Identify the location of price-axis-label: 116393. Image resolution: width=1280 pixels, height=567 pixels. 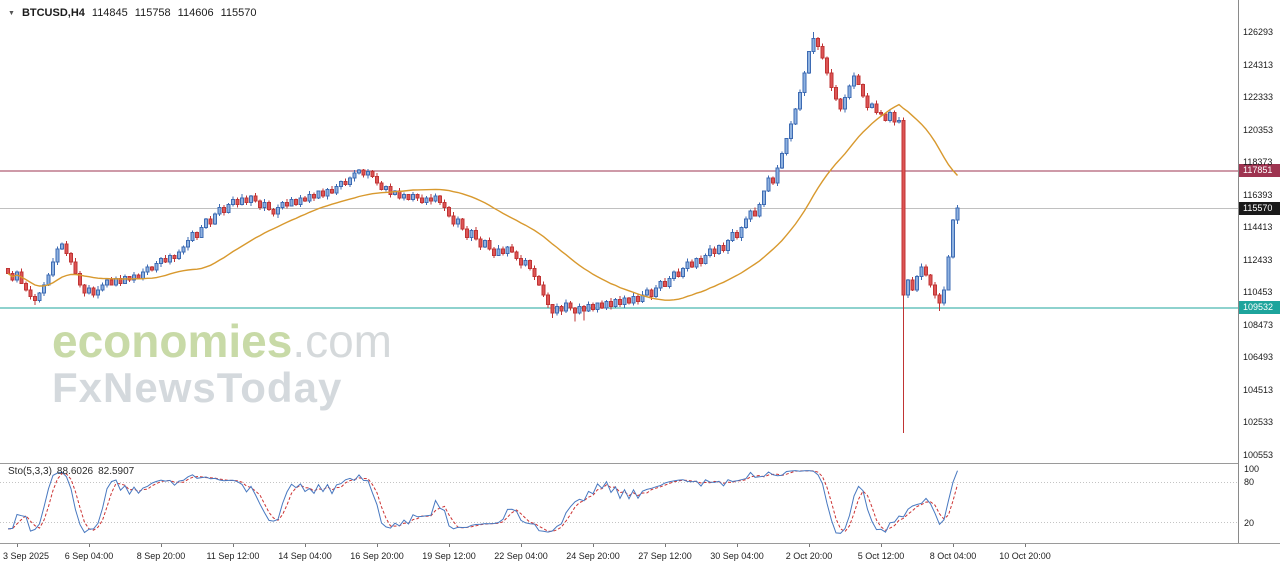
(1258, 194).